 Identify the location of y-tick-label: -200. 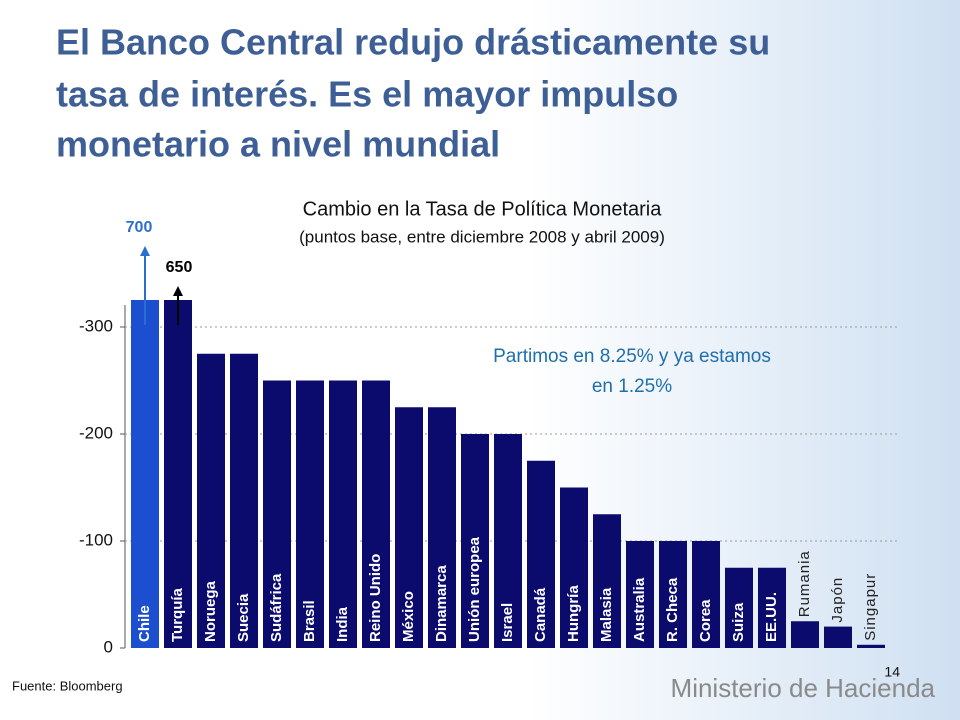
(96, 432).